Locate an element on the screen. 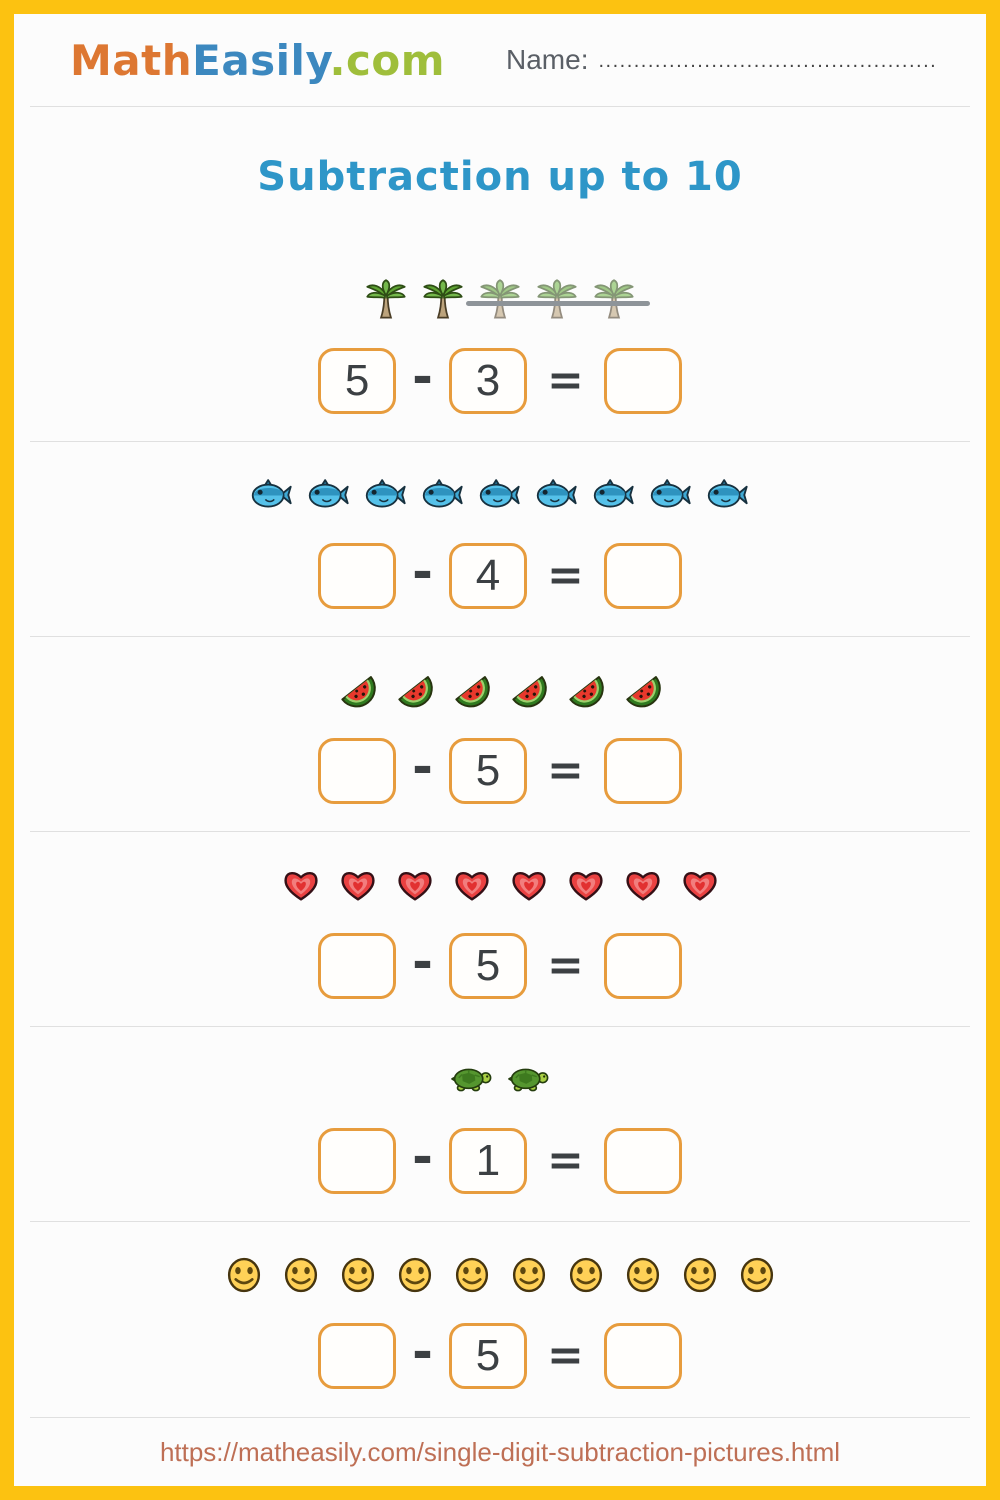 This screenshot has width=1000, height=1500. subtrahend-box: 3 is located at coordinates (487, 380).